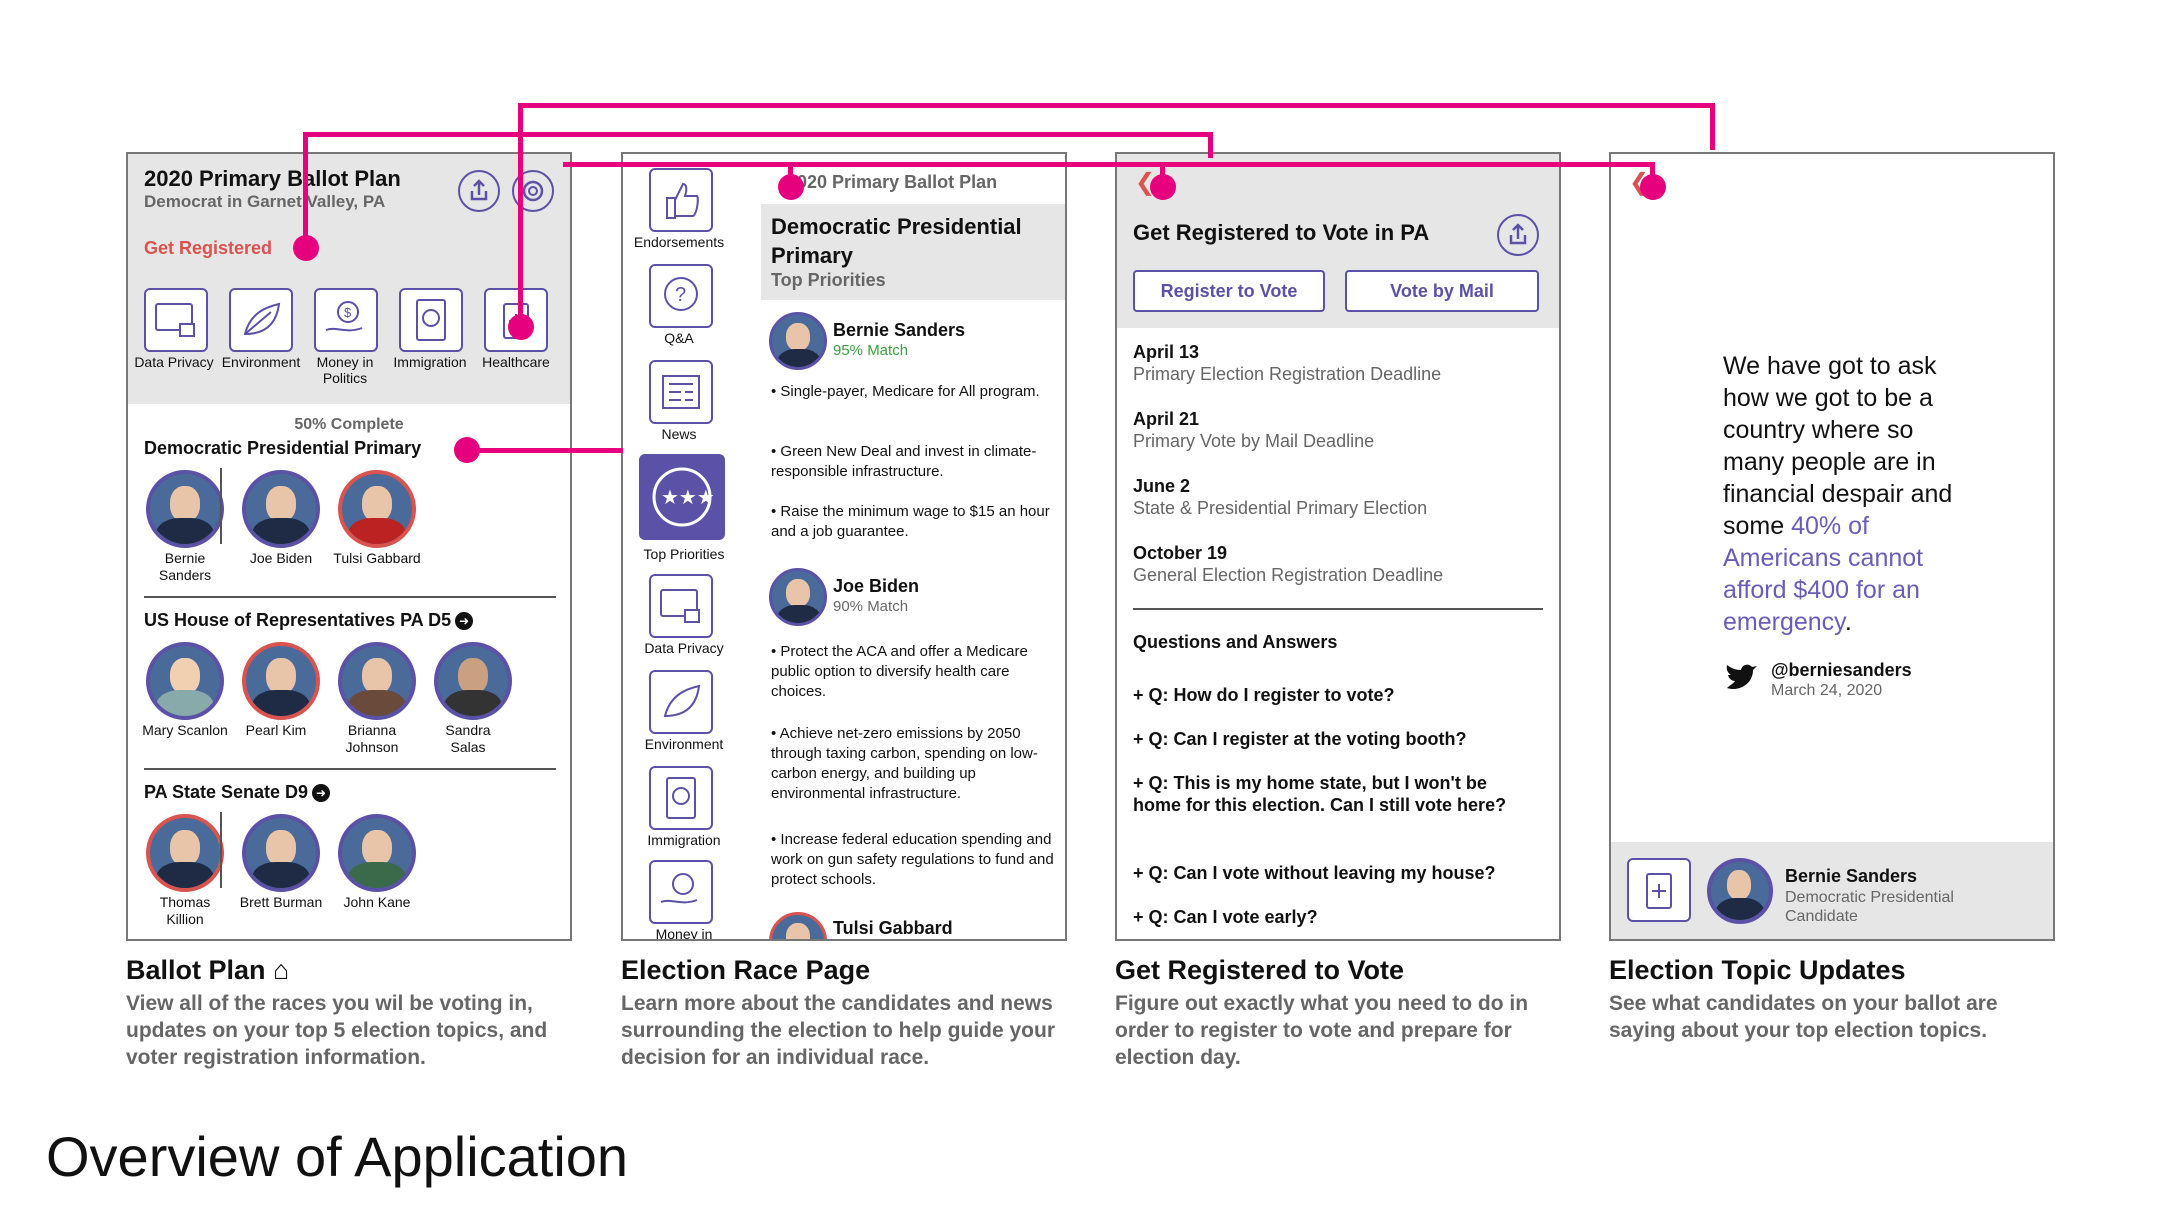 This screenshot has width=2160, height=1215. Describe the element at coordinates (1757, 970) in the screenshot. I see `caption-title: Election Topic Updates` at that location.